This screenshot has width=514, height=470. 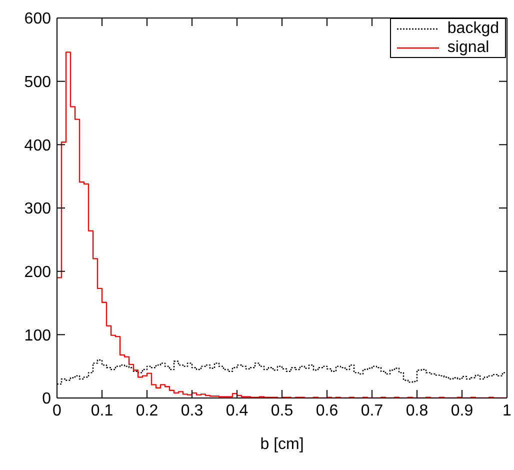 I want to click on x-tick-label: 0.8, so click(x=417, y=411).